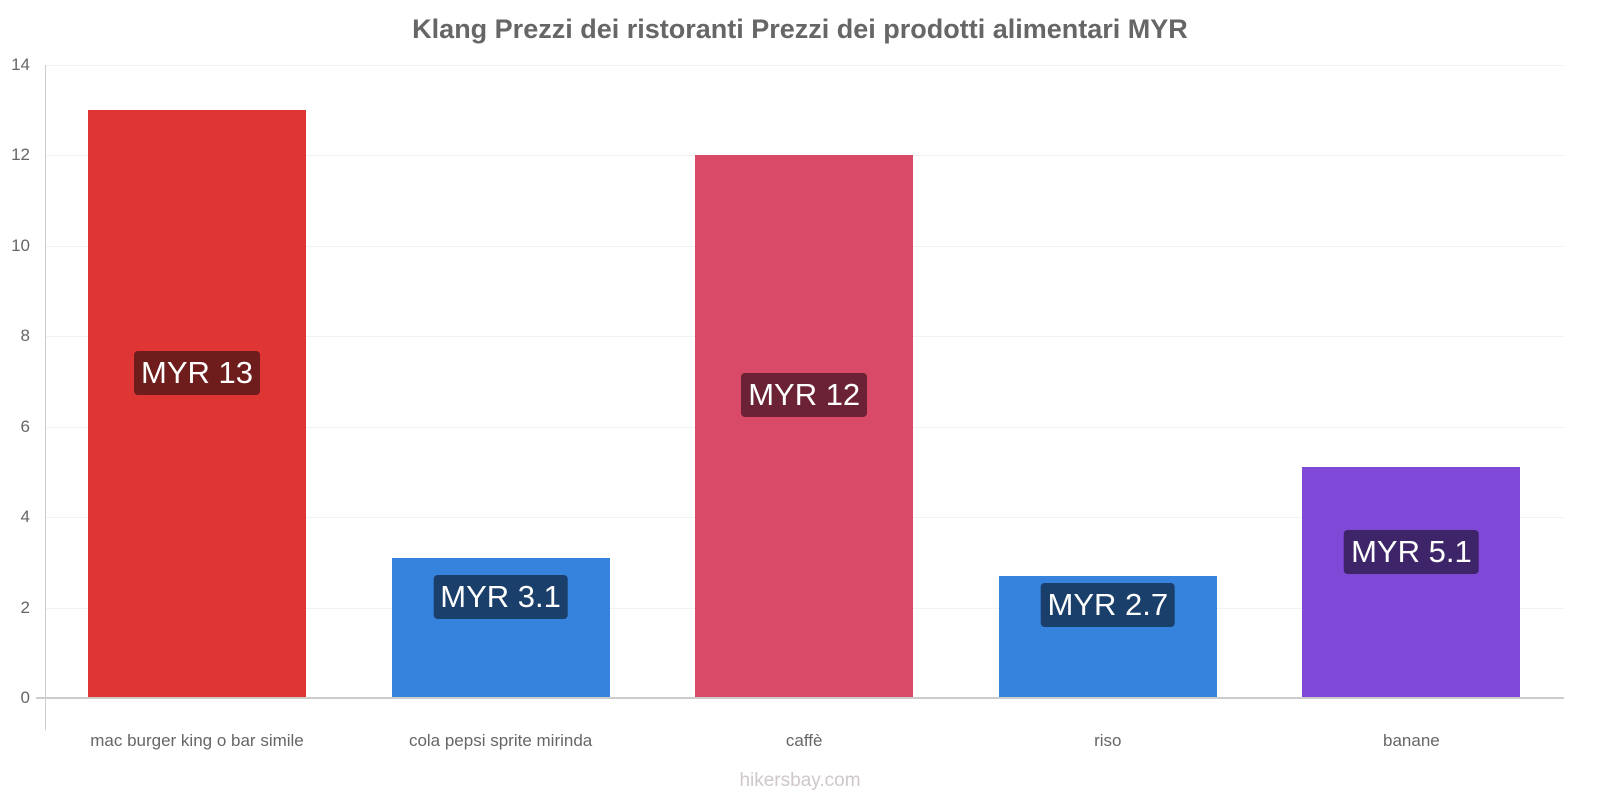  I want to click on gridline, so click(805, 65).